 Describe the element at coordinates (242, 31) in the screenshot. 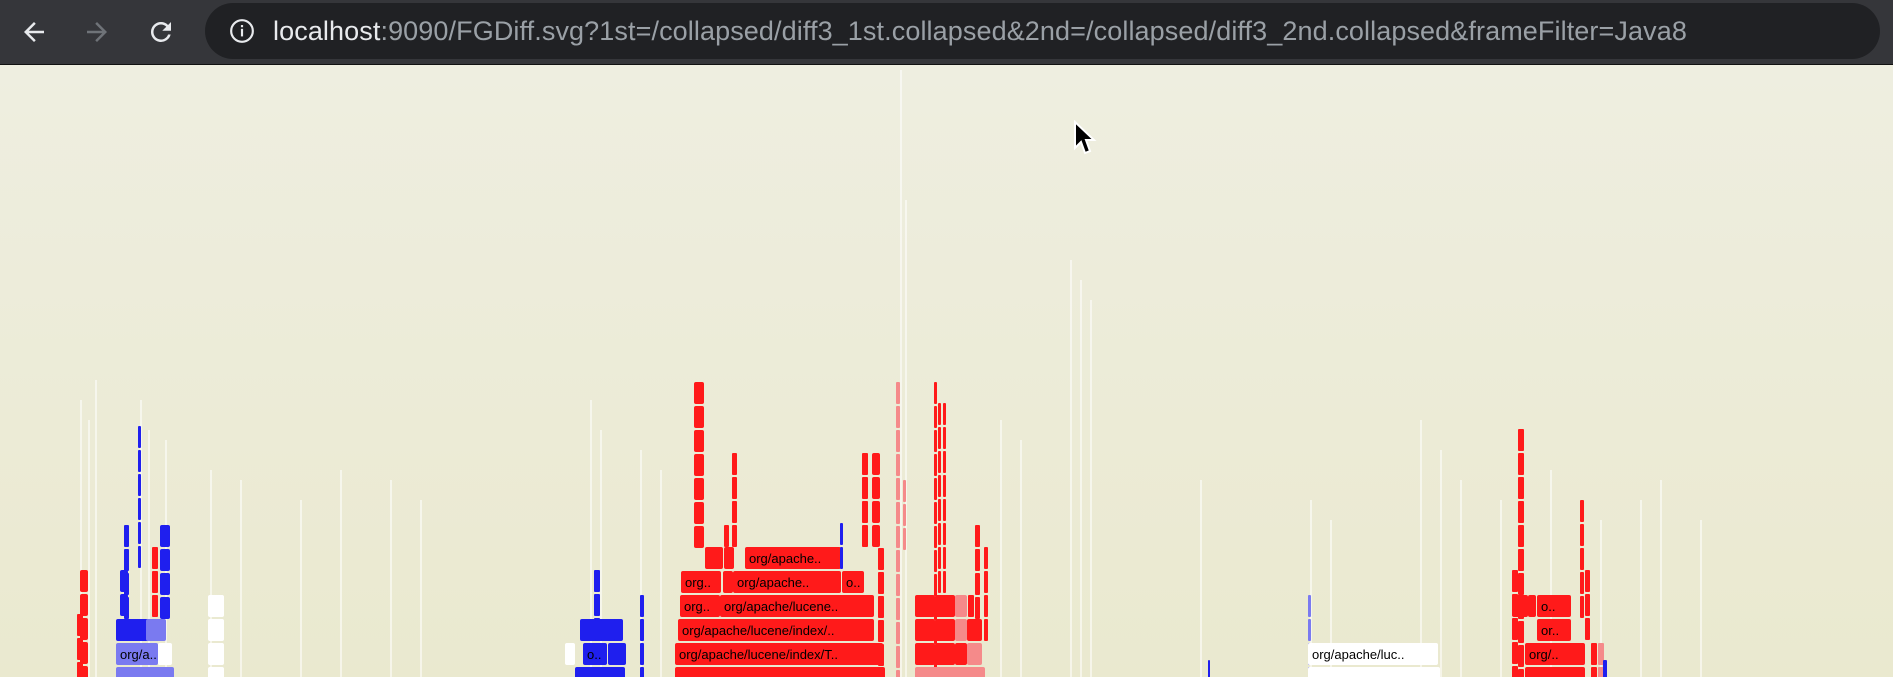

I see `info-icon` at that location.